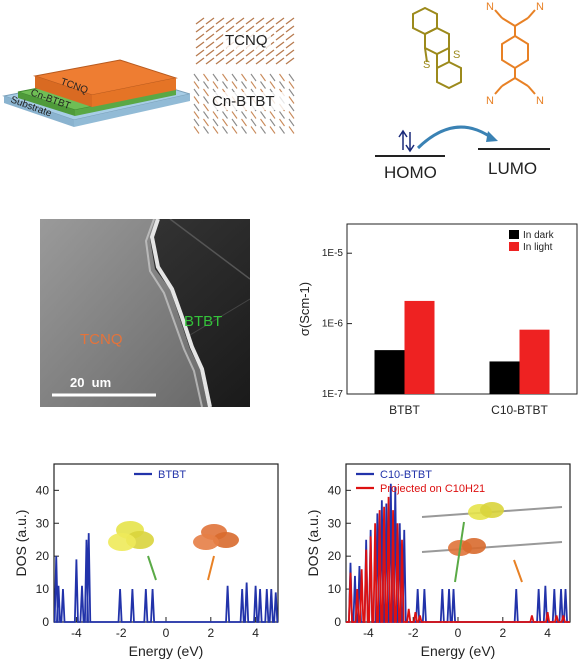 Image resolution: width=584 pixels, height=661 pixels. I want to click on sem-texture, so click(145, 313).